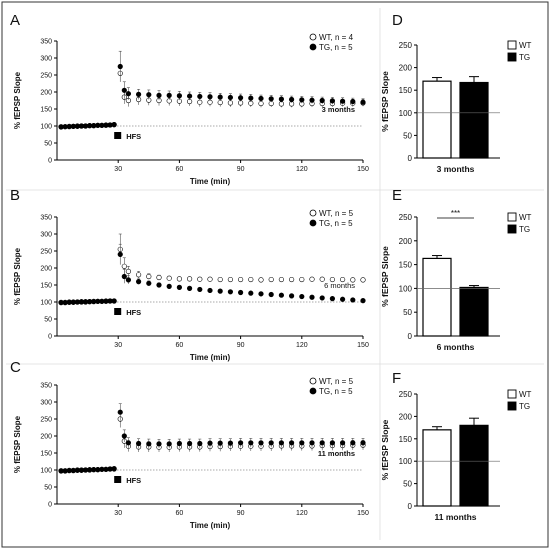  What do you see at coordinates (118, 513) in the screenshot?
I see `x-tick-label: 30` at bounding box center [118, 513].